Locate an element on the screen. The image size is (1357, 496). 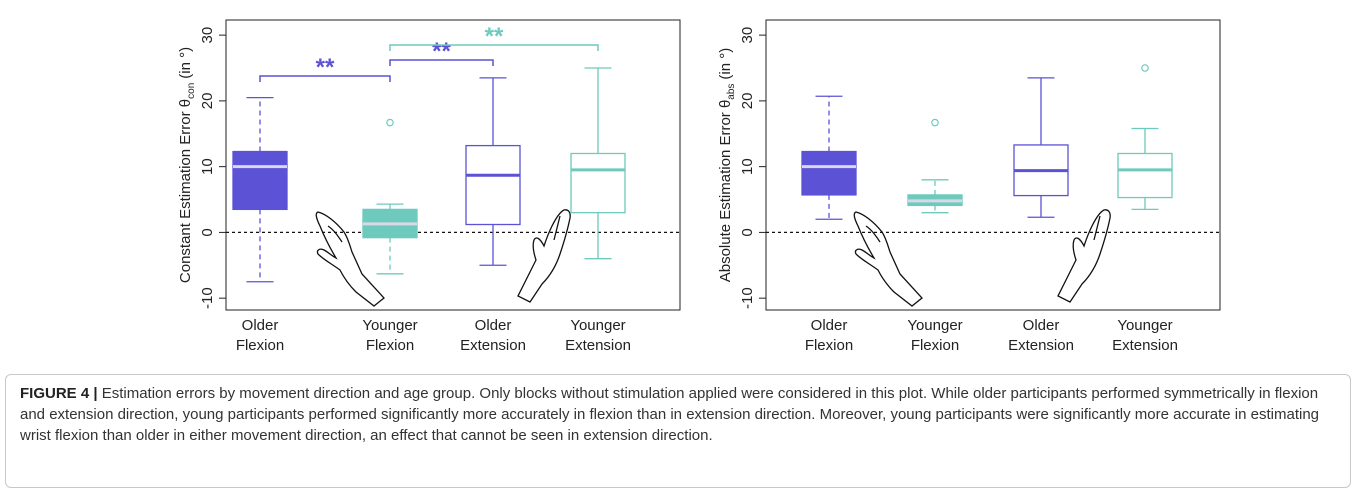
y-label-sub: abs is located at coordinates (731, 92).